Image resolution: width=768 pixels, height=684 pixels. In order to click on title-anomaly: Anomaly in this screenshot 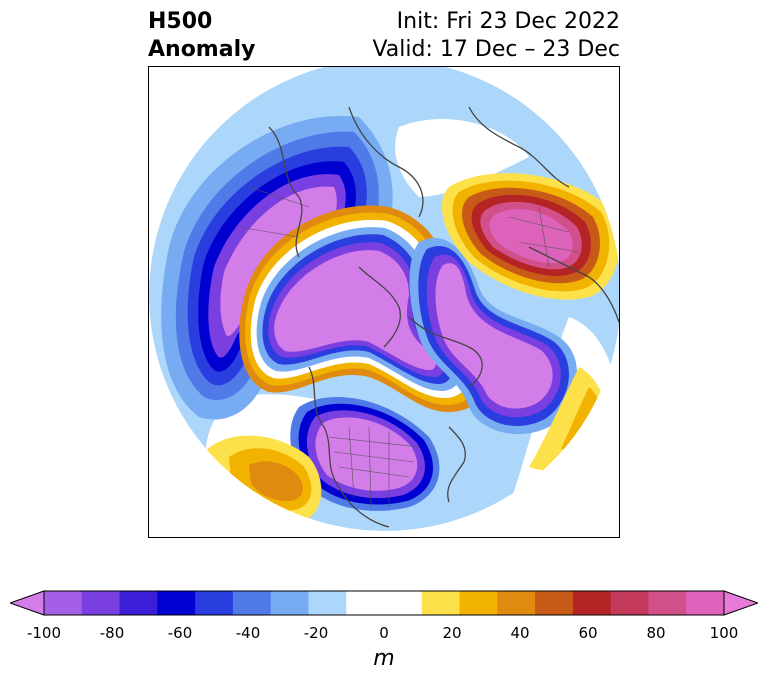, I will do `click(202, 49)`.